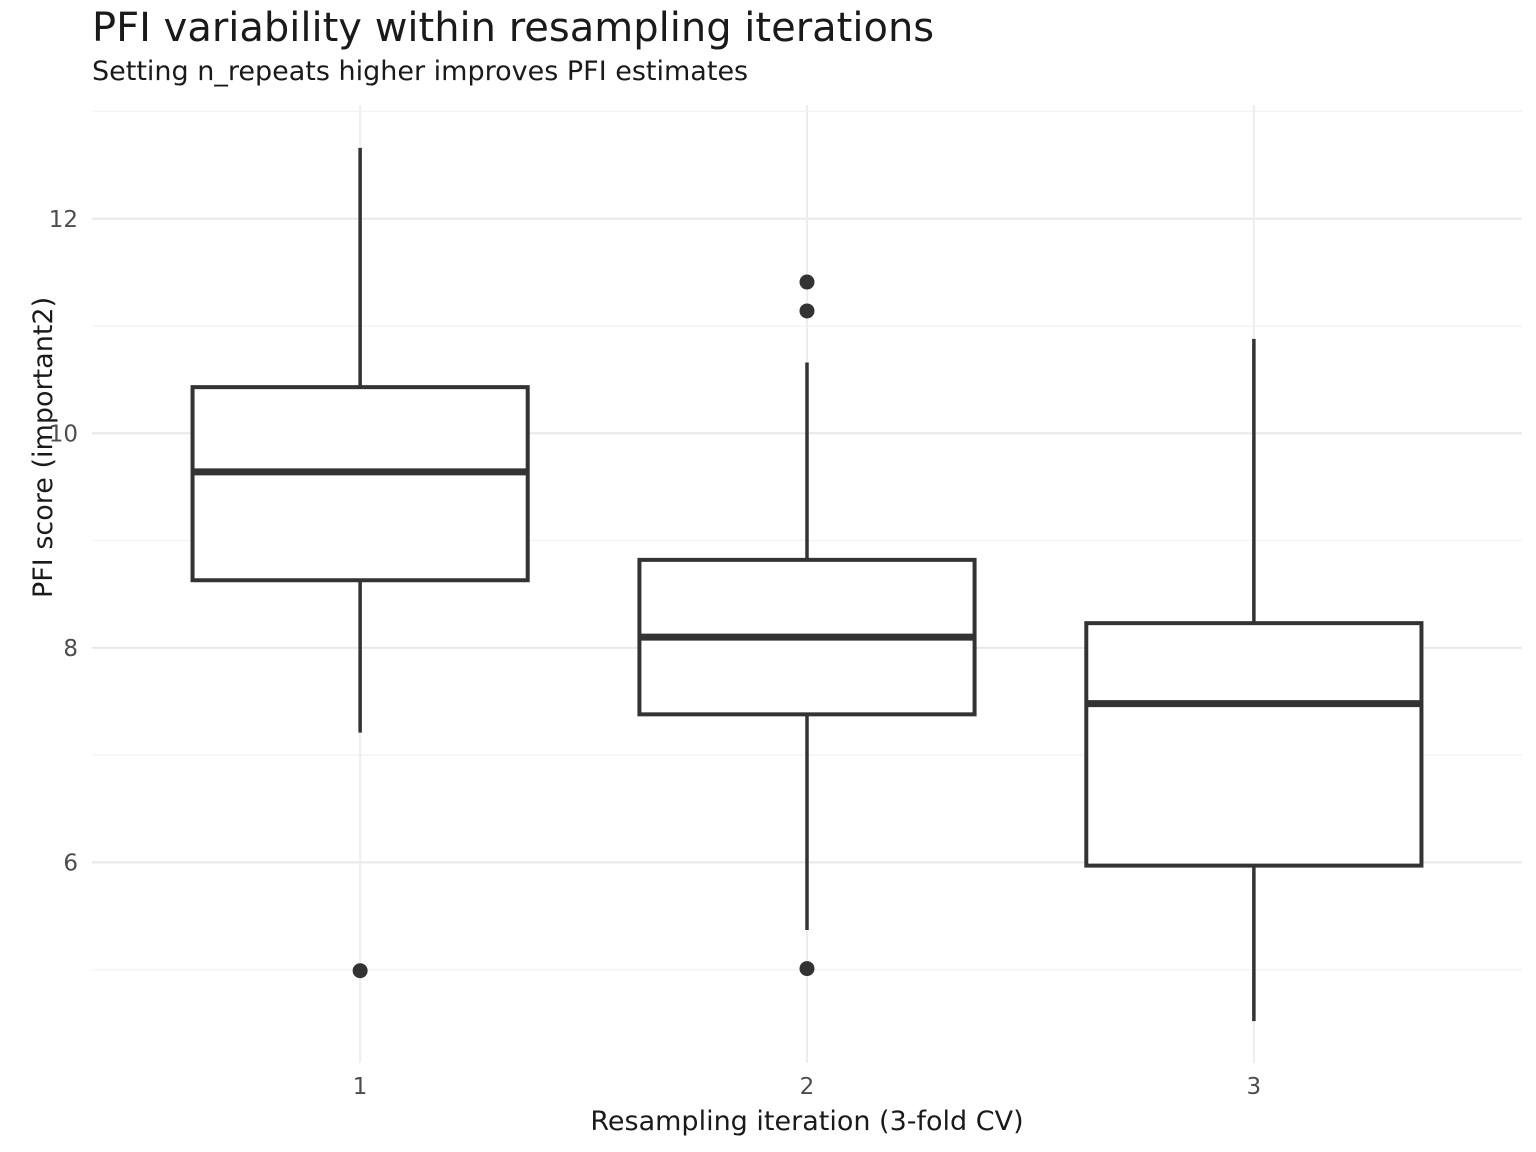  What do you see at coordinates (807, 1121) in the screenshot?
I see `x-axis-title: Resampling iteration (3-fold CV)` at bounding box center [807, 1121].